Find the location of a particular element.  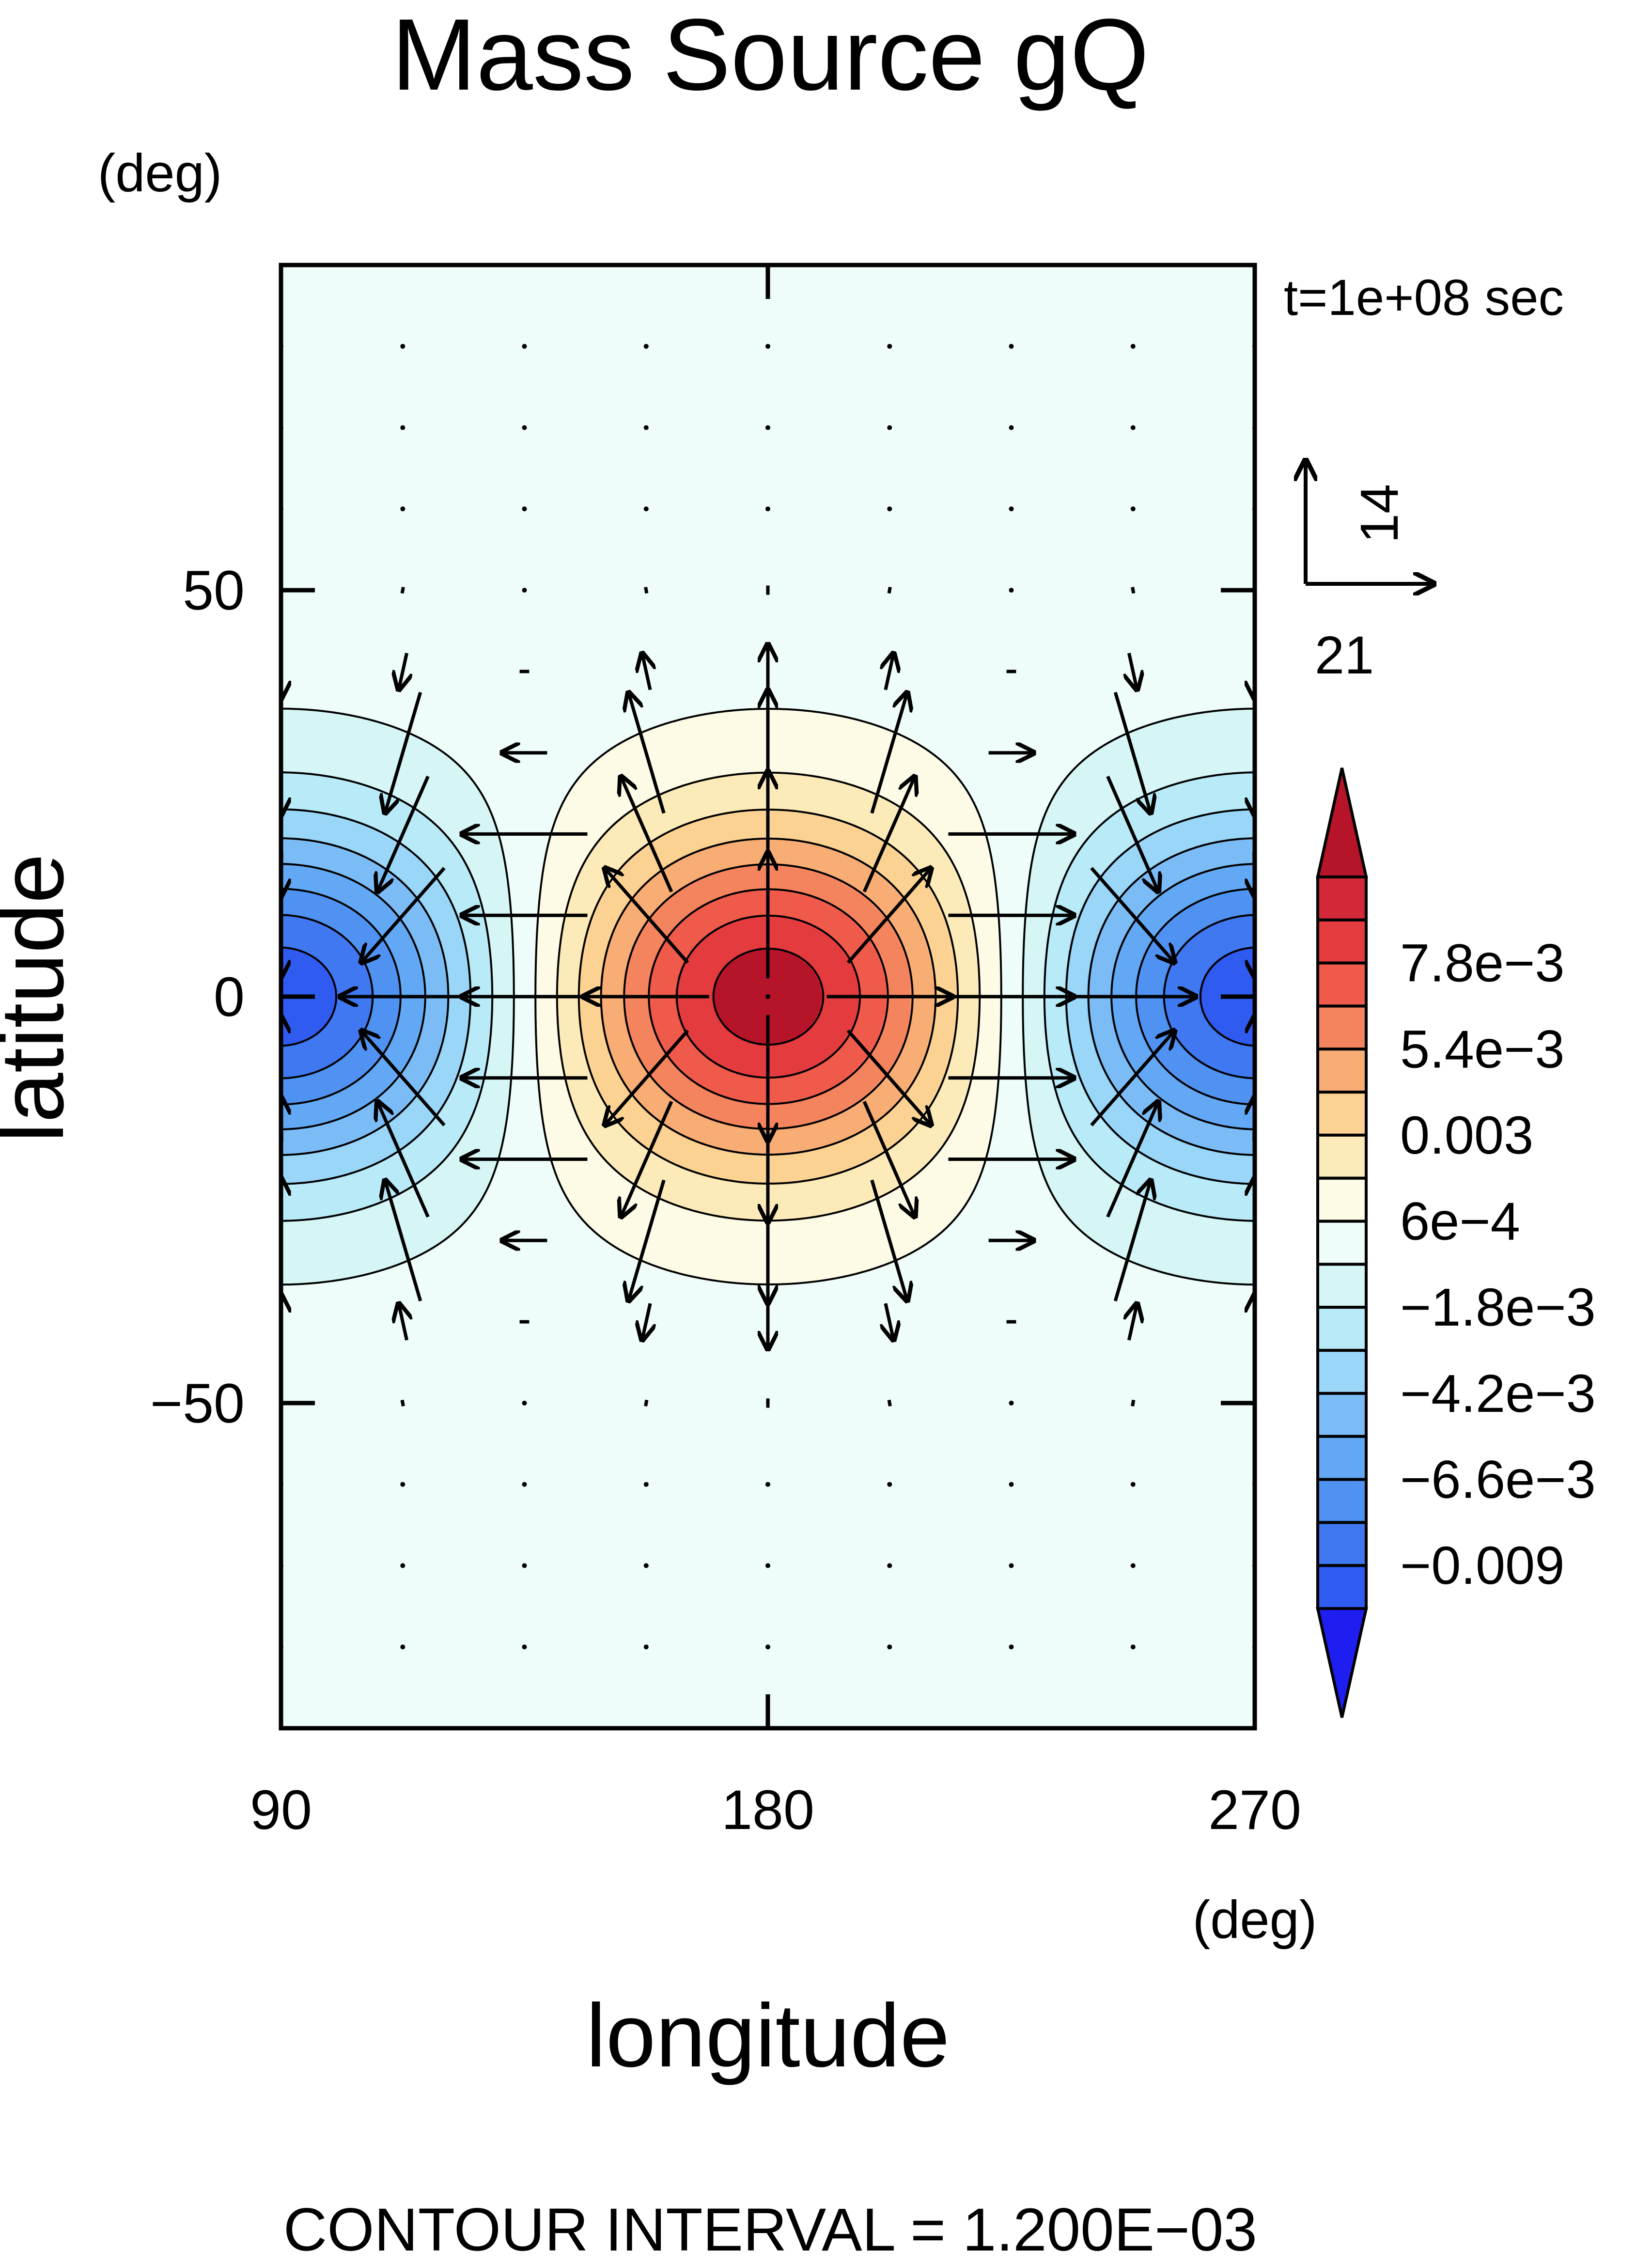

colorbar-tick-label: 0.003 is located at coordinates (1466, 1135).